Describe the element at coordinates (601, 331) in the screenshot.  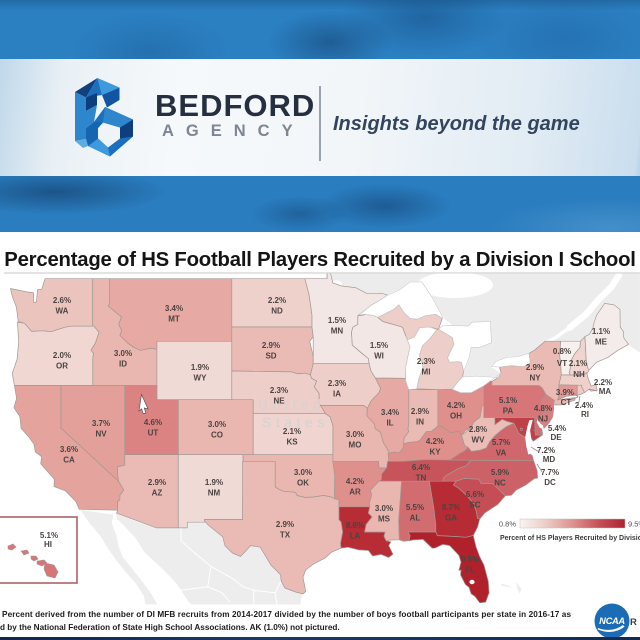
I see `svg-text: 1.1%` at that location.